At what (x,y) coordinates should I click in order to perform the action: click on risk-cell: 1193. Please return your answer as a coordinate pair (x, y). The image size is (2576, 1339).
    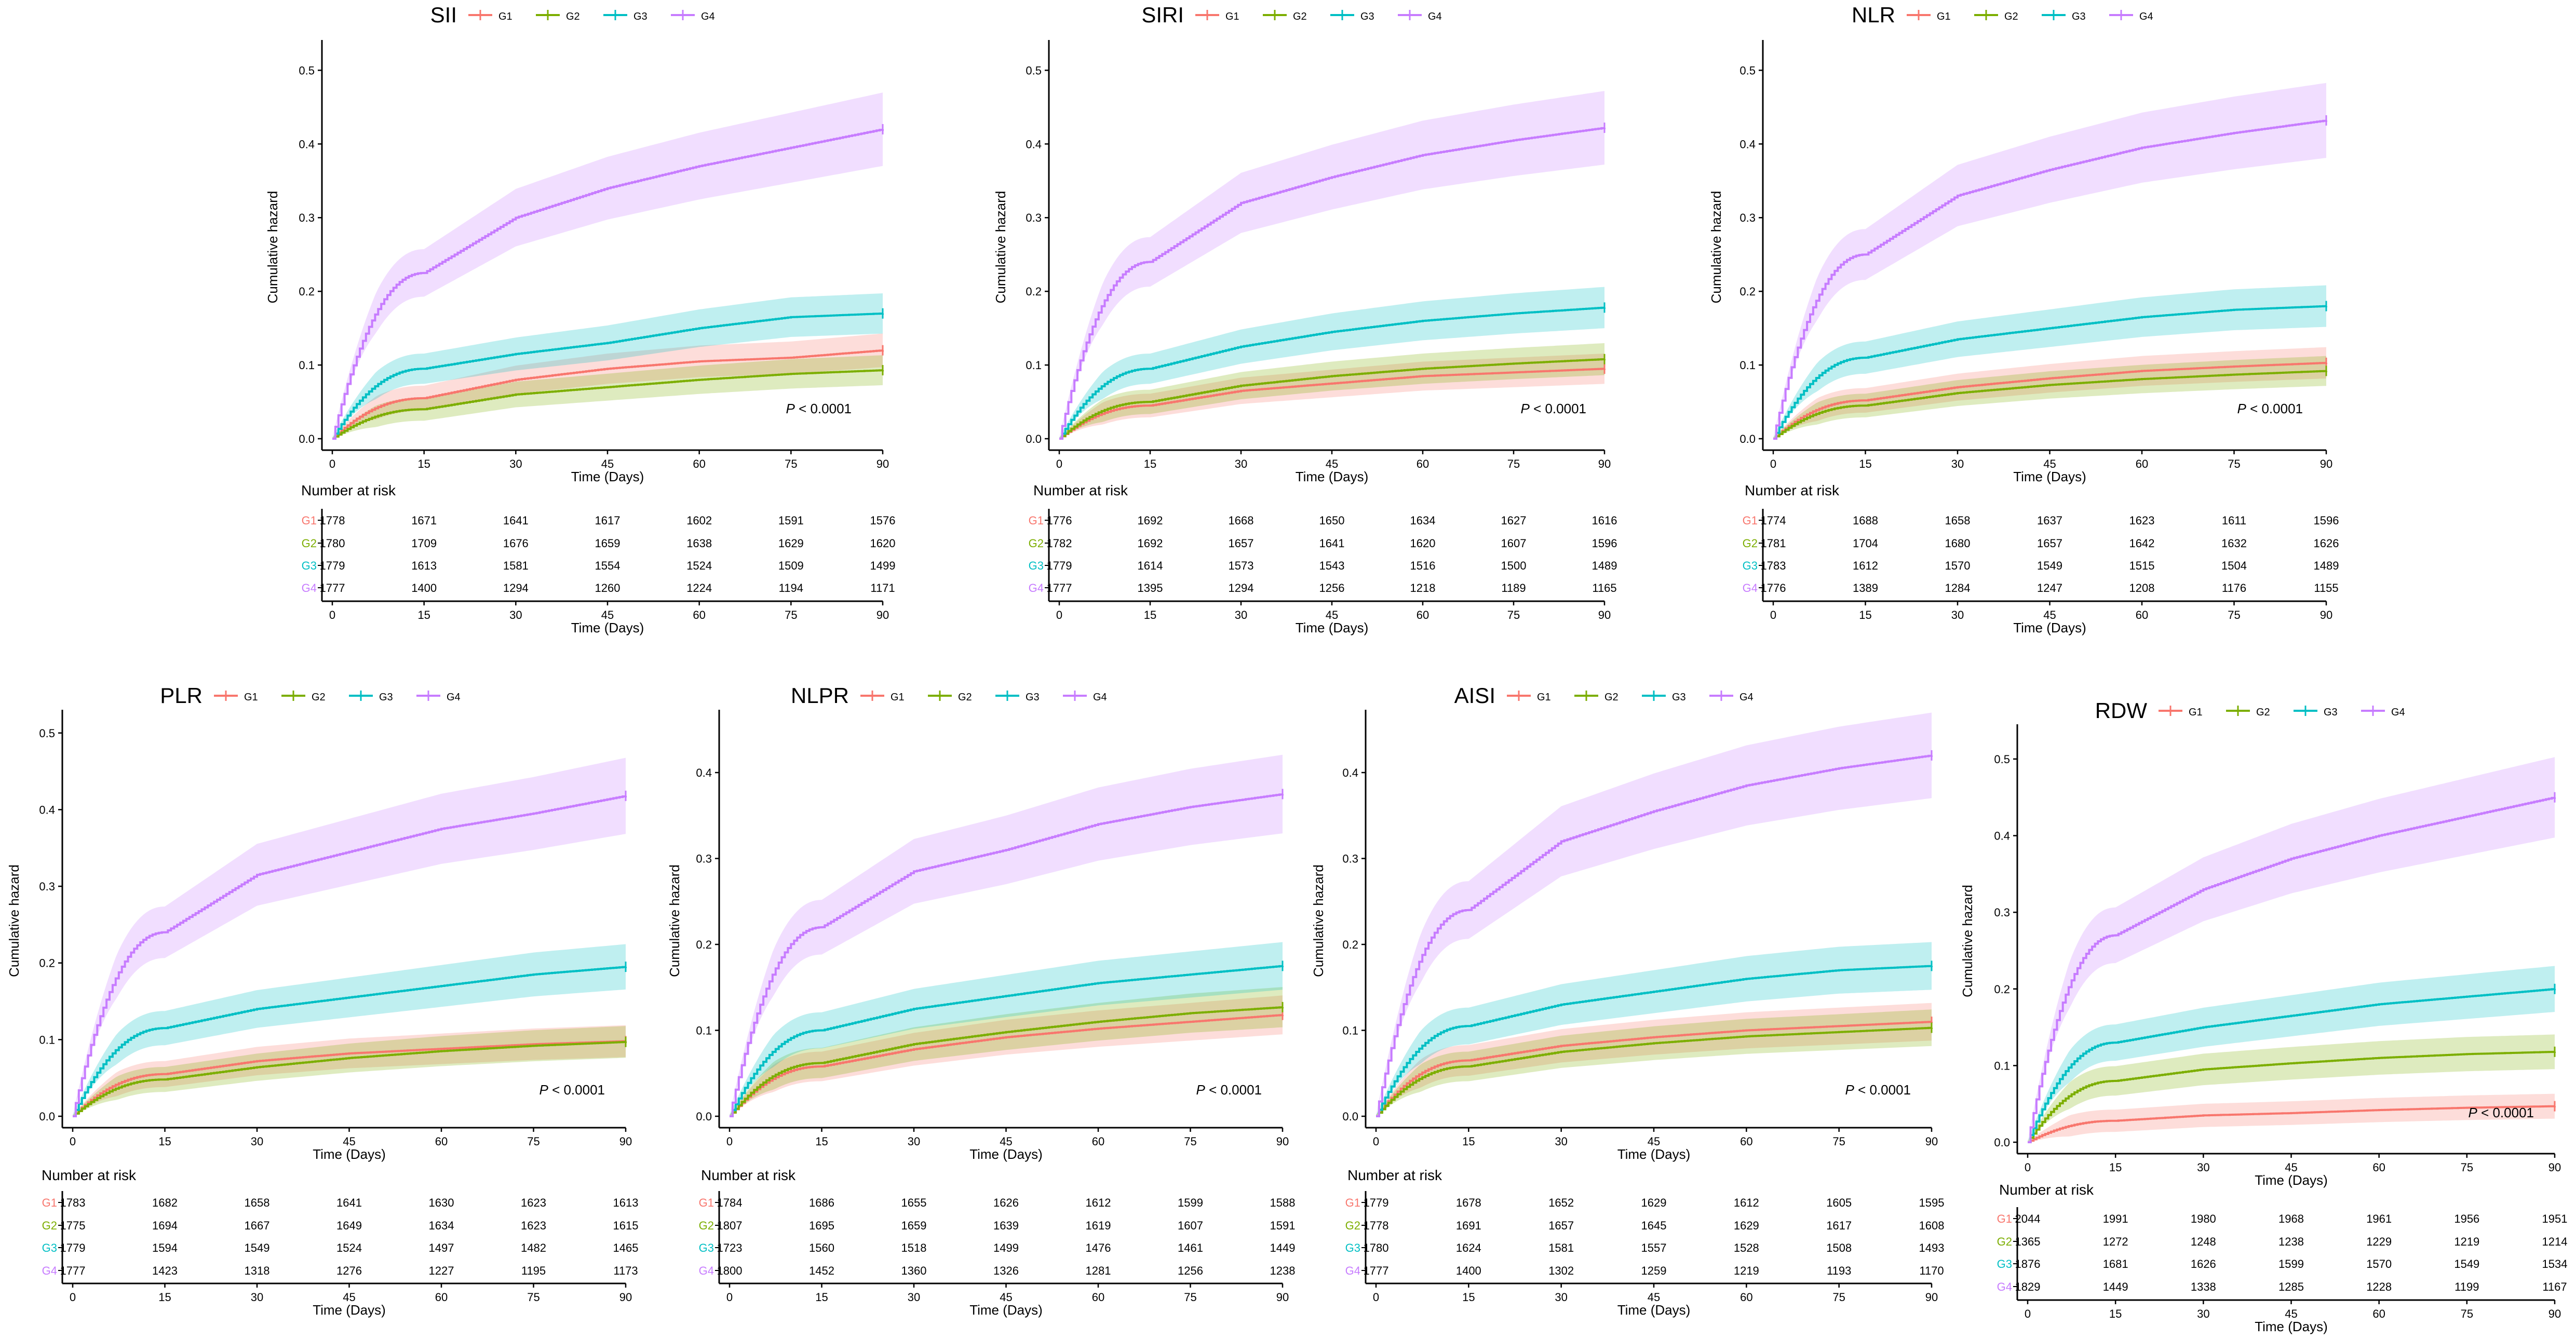
    Looking at the image, I should click on (1839, 1270).